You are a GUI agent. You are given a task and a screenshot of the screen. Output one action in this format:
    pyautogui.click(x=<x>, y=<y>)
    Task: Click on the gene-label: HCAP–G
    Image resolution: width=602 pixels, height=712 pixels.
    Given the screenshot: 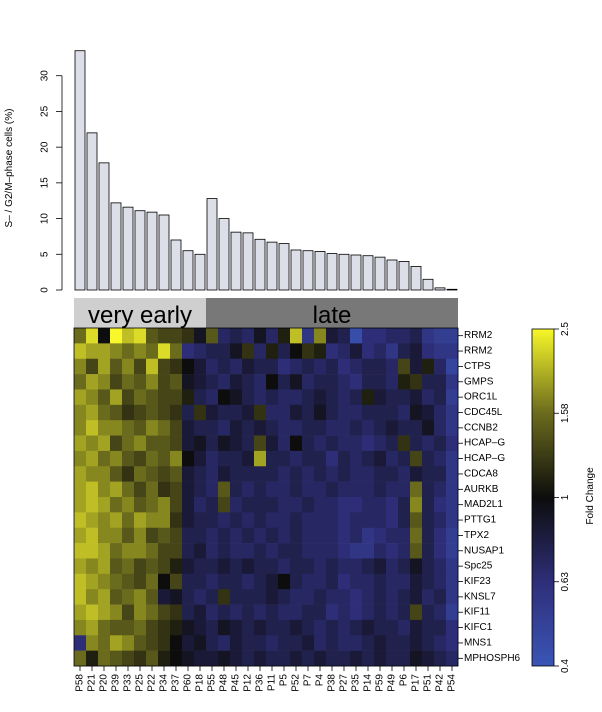 What is the action you would take?
    pyautogui.click(x=484, y=458)
    